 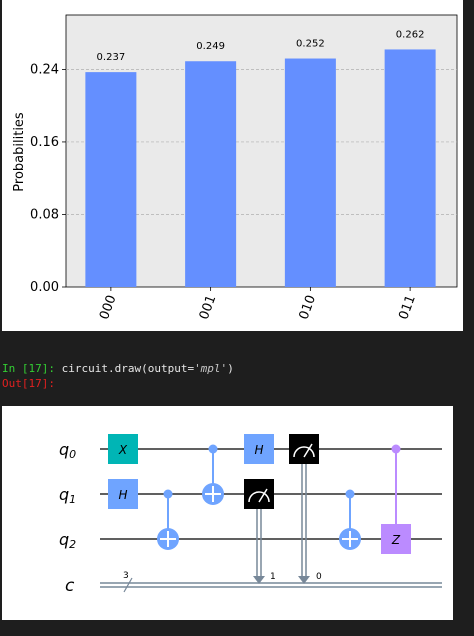 I want to click on measure-gate-q1, so click(x=259, y=494).